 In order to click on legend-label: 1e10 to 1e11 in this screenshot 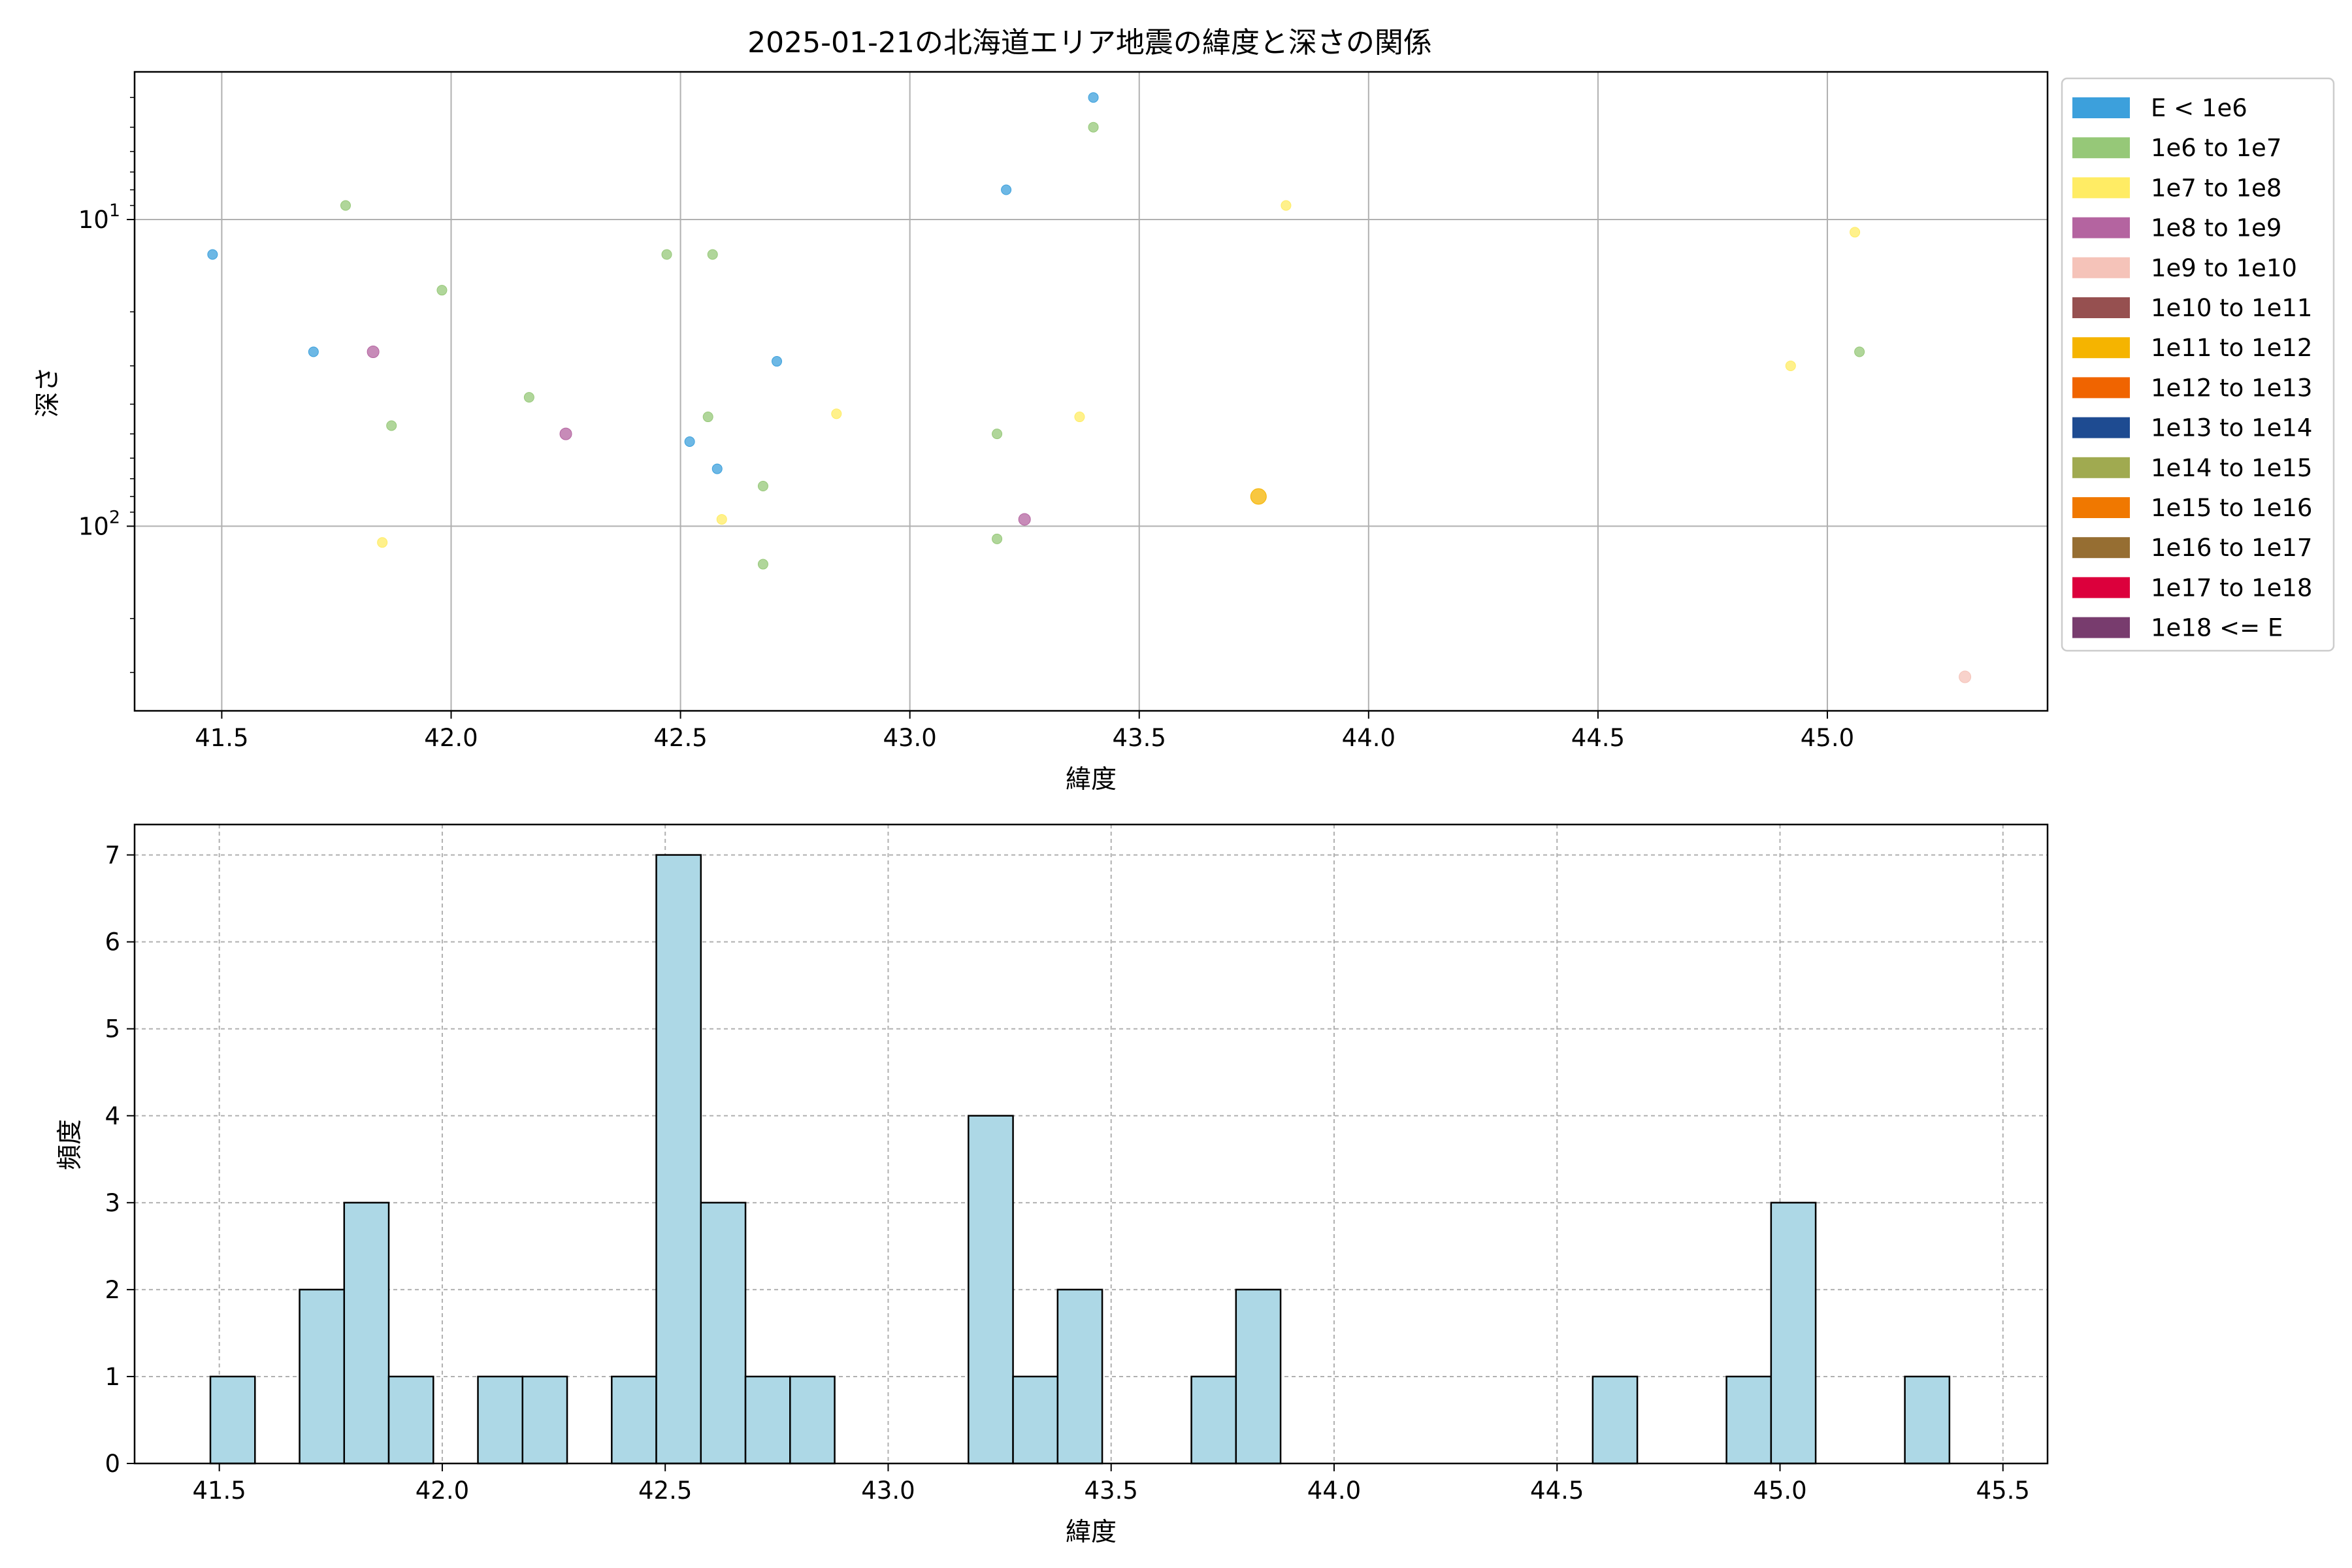, I will do `click(2231, 308)`.